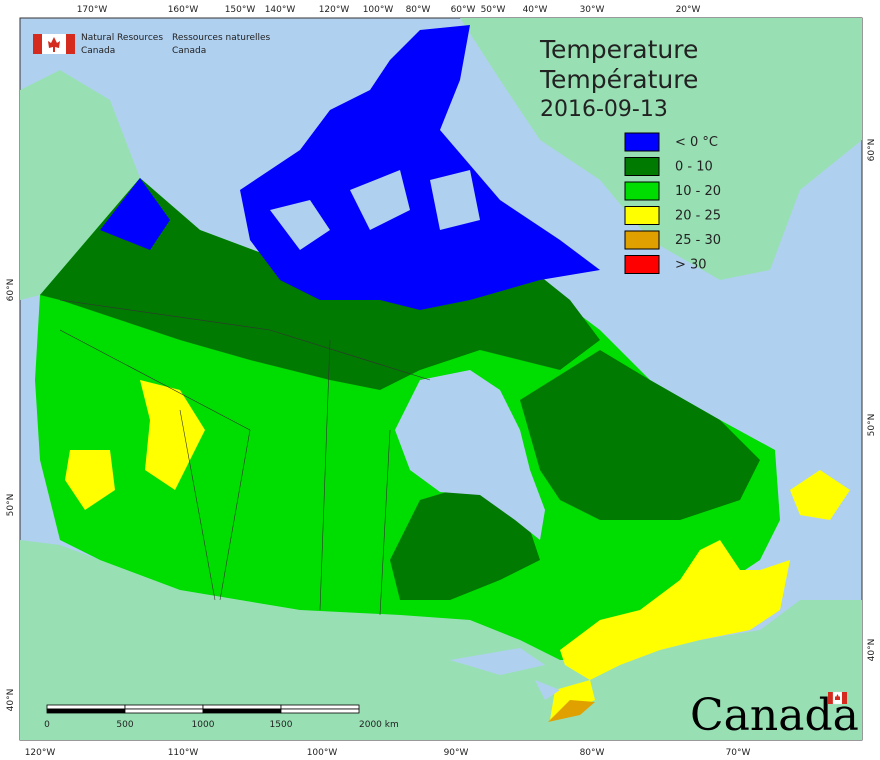  What do you see at coordinates (47, 725) in the screenshot?
I see `scale-label: 0` at bounding box center [47, 725].